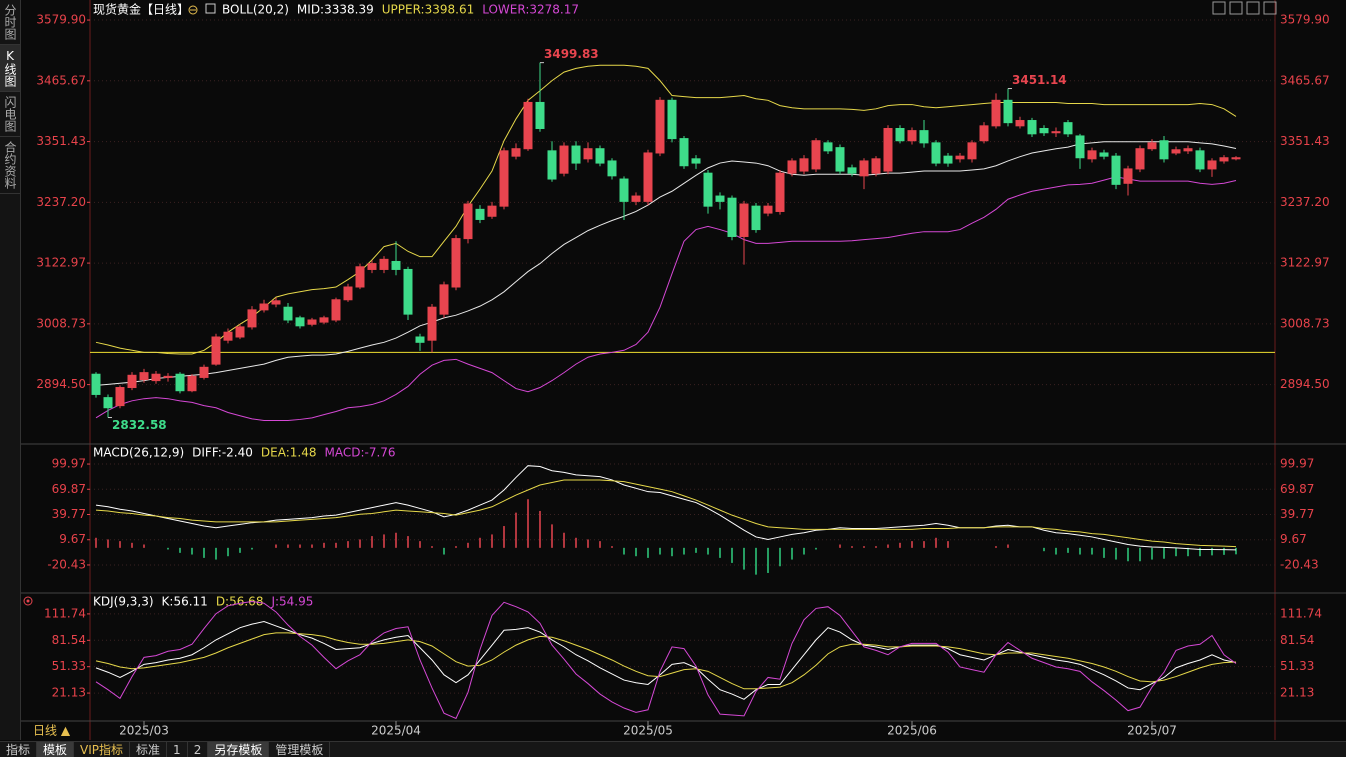 Image resolution: width=1346 pixels, height=757 pixels. I want to click on toolbar-tab: 1, so click(177, 749).